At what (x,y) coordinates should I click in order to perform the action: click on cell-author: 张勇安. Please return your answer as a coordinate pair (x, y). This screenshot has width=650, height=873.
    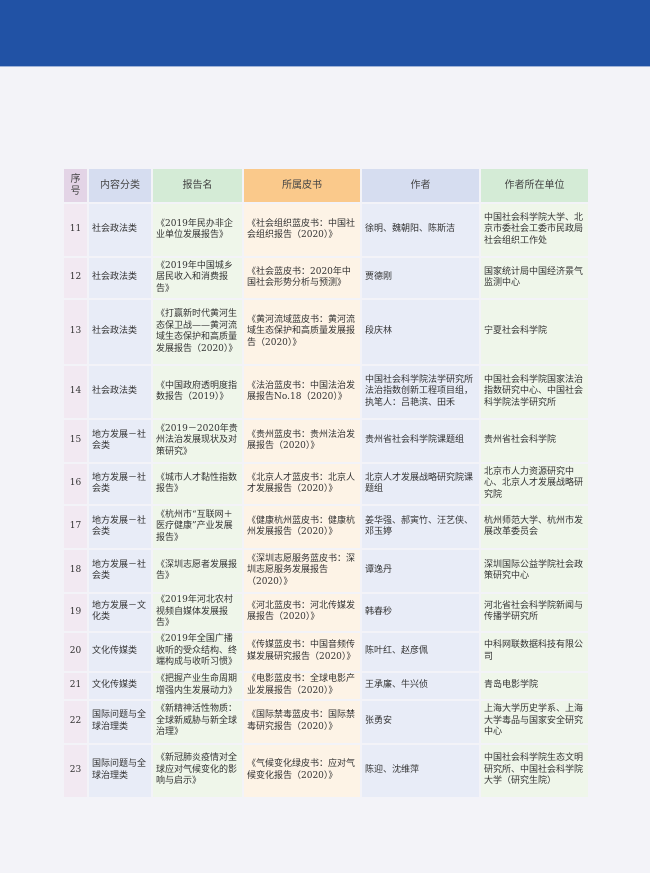
    Looking at the image, I should click on (420, 721).